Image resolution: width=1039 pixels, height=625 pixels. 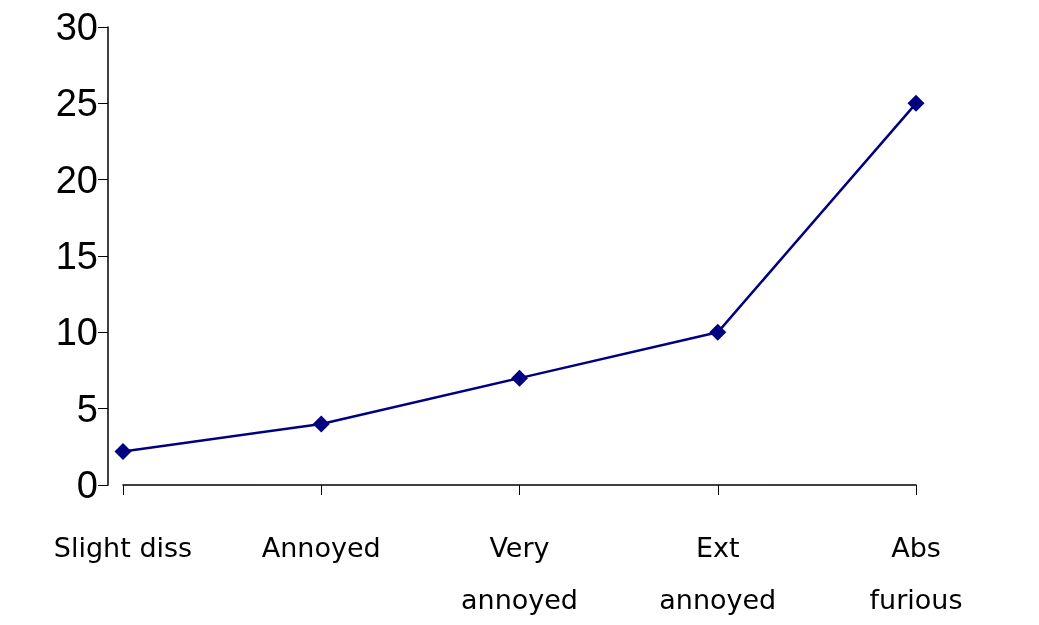 I want to click on y-tick-label: 15, so click(x=76, y=256).